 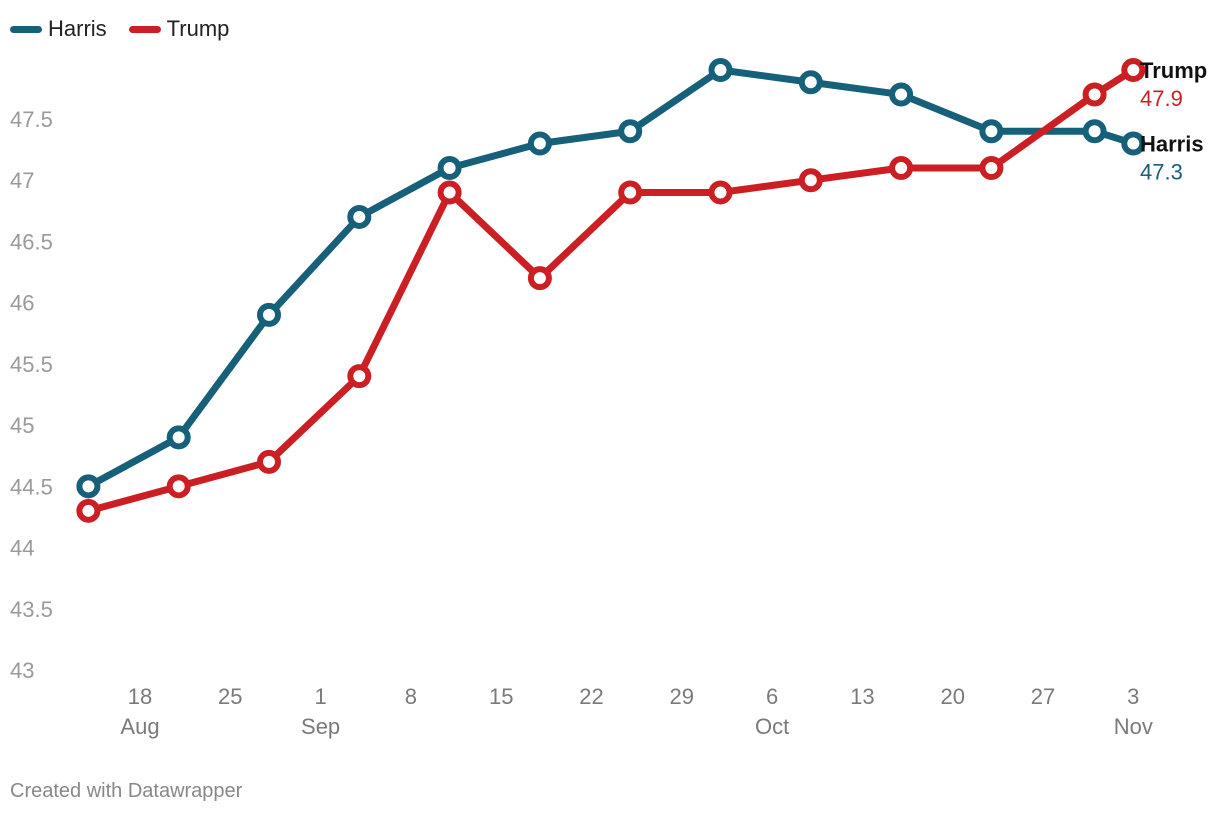 What do you see at coordinates (119, 29) in the screenshot?
I see `legend: Harris Trump` at bounding box center [119, 29].